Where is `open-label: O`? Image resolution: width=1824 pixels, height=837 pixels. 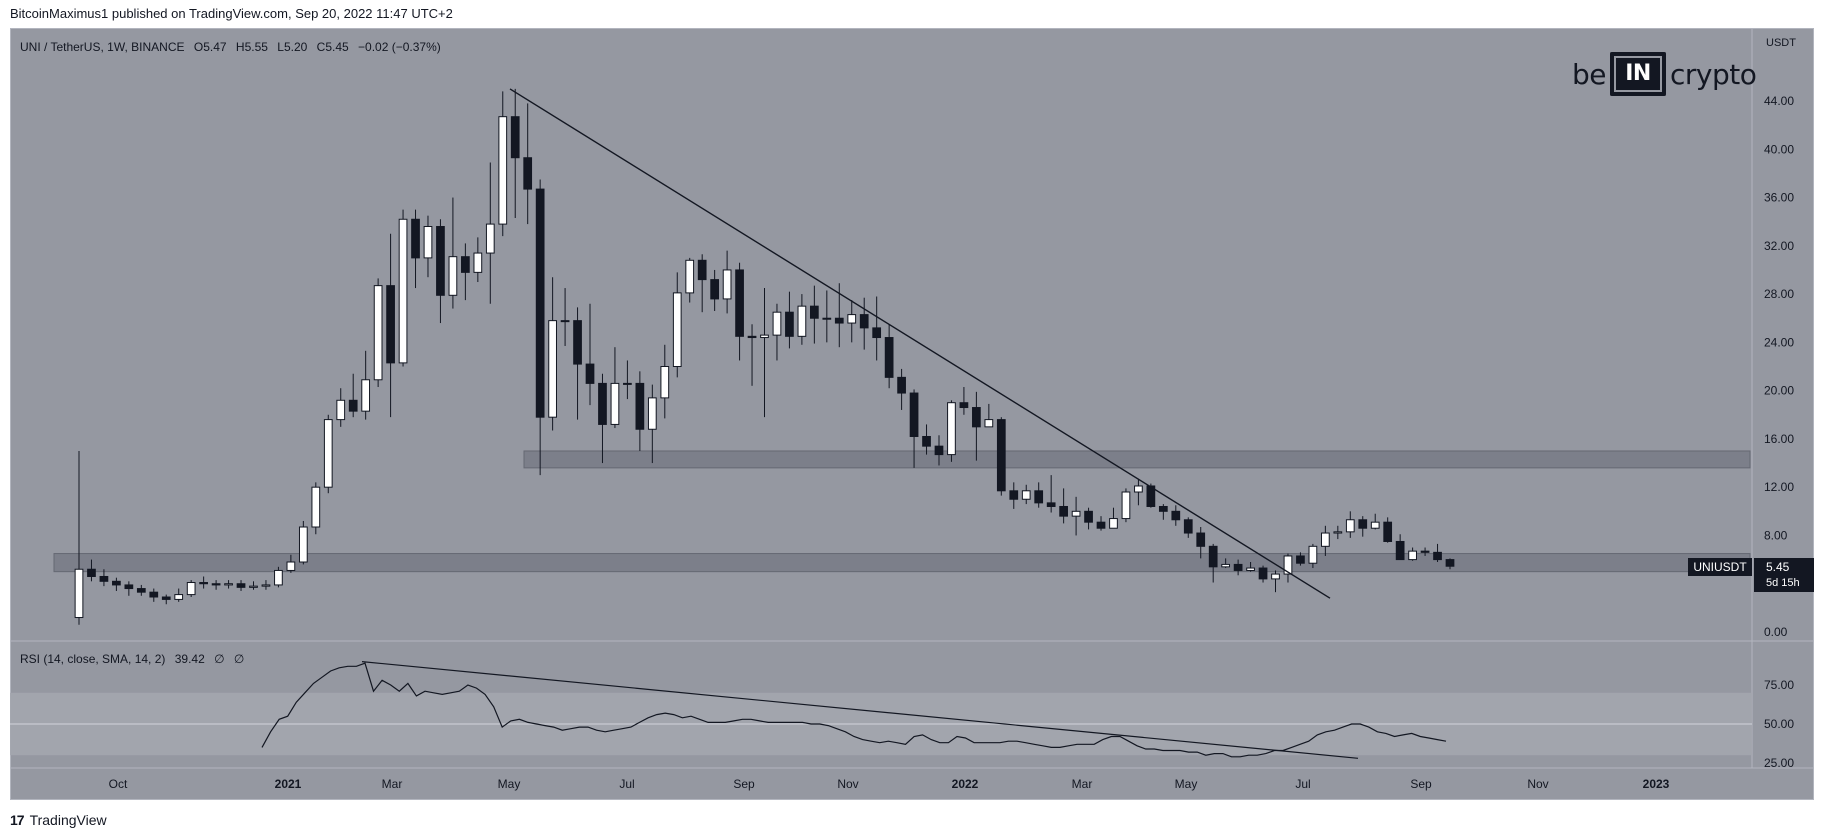 open-label: O is located at coordinates (198, 47).